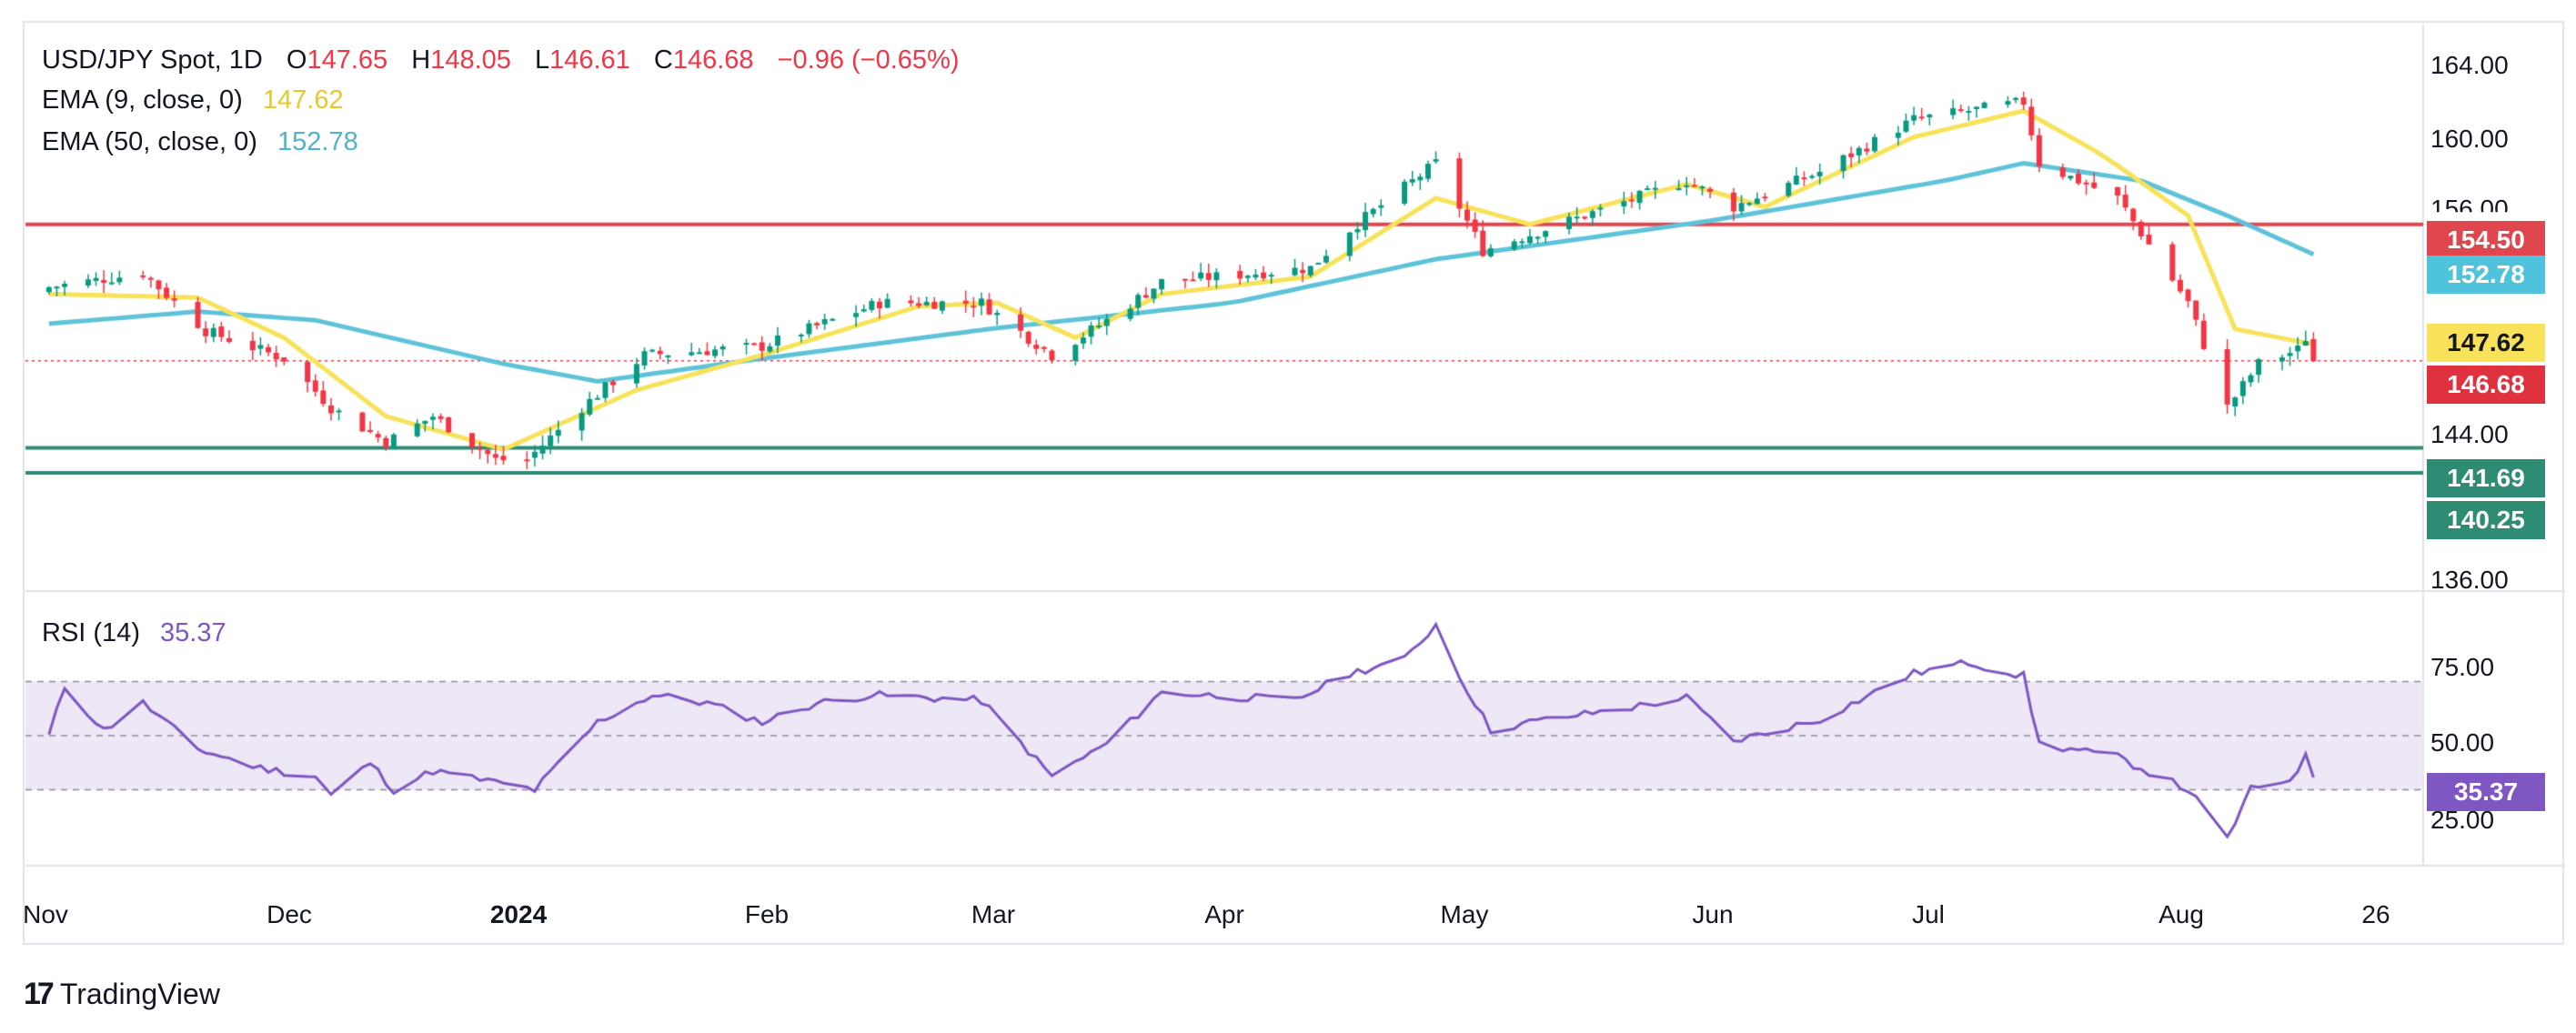 The width and height of the screenshot is (2576, 1033). What do you see at coordinates (1928, 914) in the screenshot?
I see `x-tick-jul: Jul` at bounding box center [1928, 914].